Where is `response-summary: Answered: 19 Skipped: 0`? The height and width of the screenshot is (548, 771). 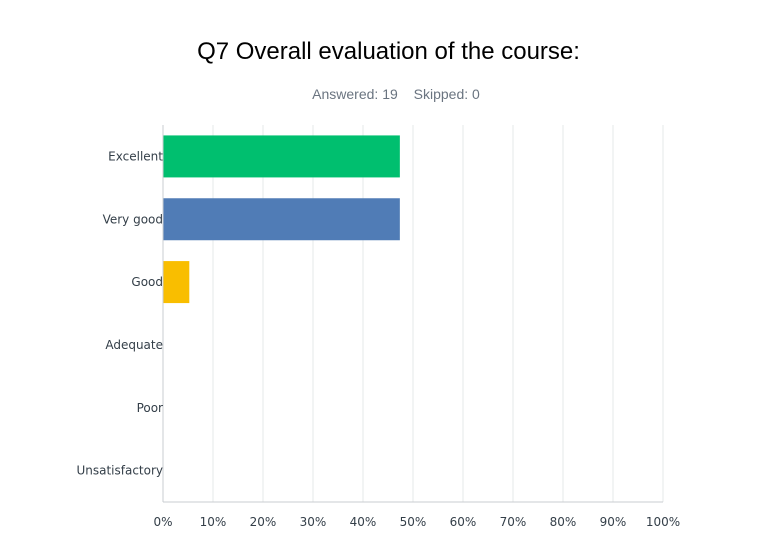
response-summary: Answered: 19 Skipped: 0 is located at coordinates (385, 94).